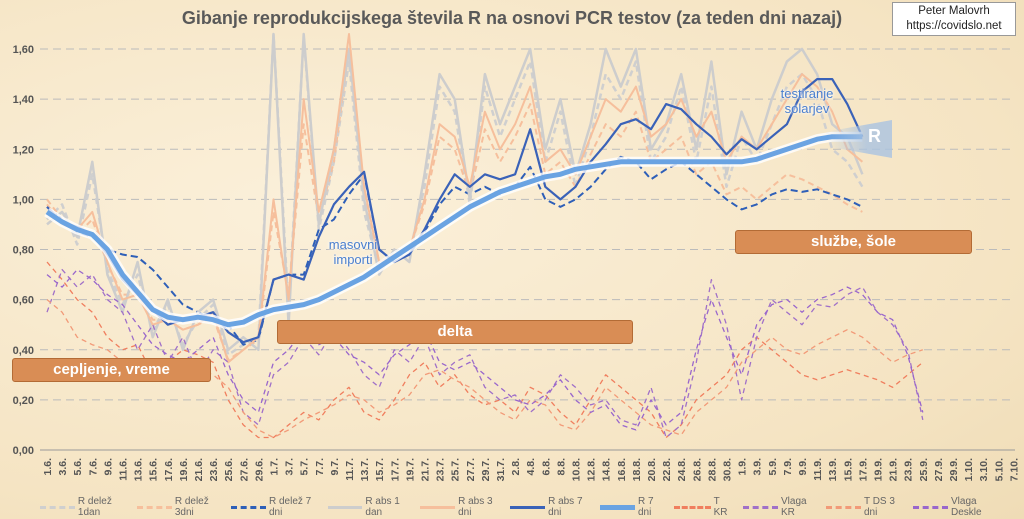 The image size is (1024, 519). Describe the element at coordinates (23, 451) in the screenshot. I see `y-tick-label: 0,00` at that location.